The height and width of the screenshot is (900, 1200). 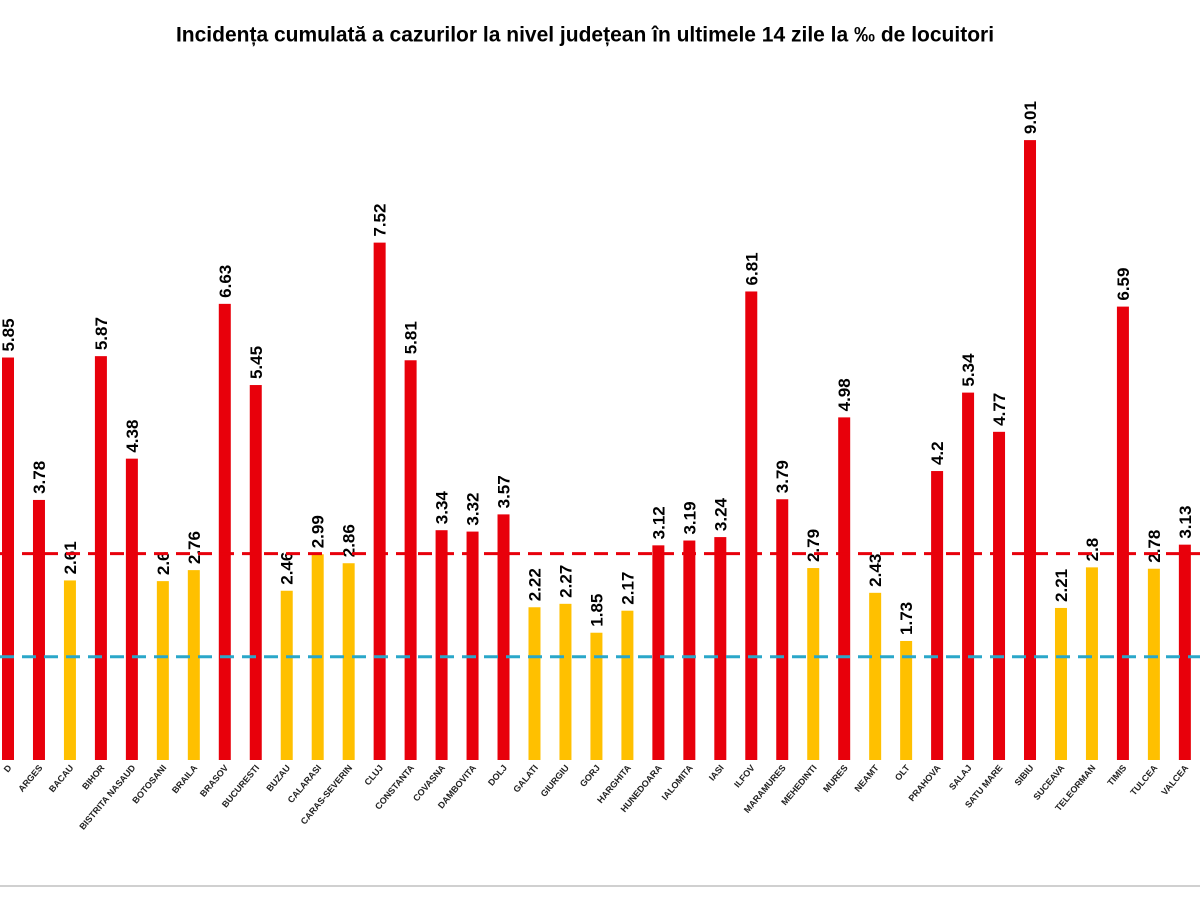 I want to click on value-label: 1.85, so click(x=596, y=610).